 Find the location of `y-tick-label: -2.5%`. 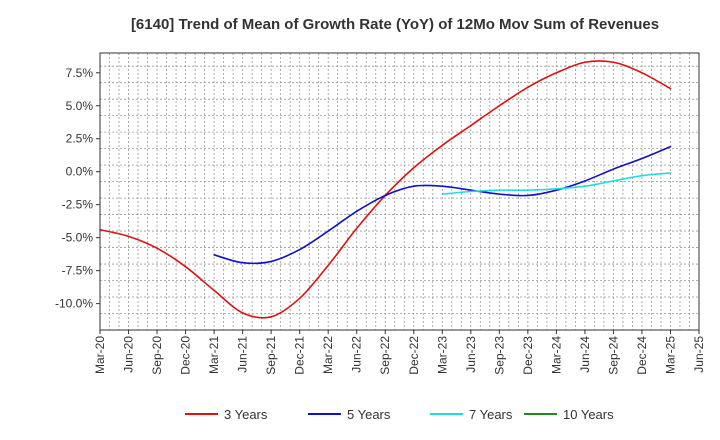

y-tick-label: -2.5% is located at coordinates (78, 205).